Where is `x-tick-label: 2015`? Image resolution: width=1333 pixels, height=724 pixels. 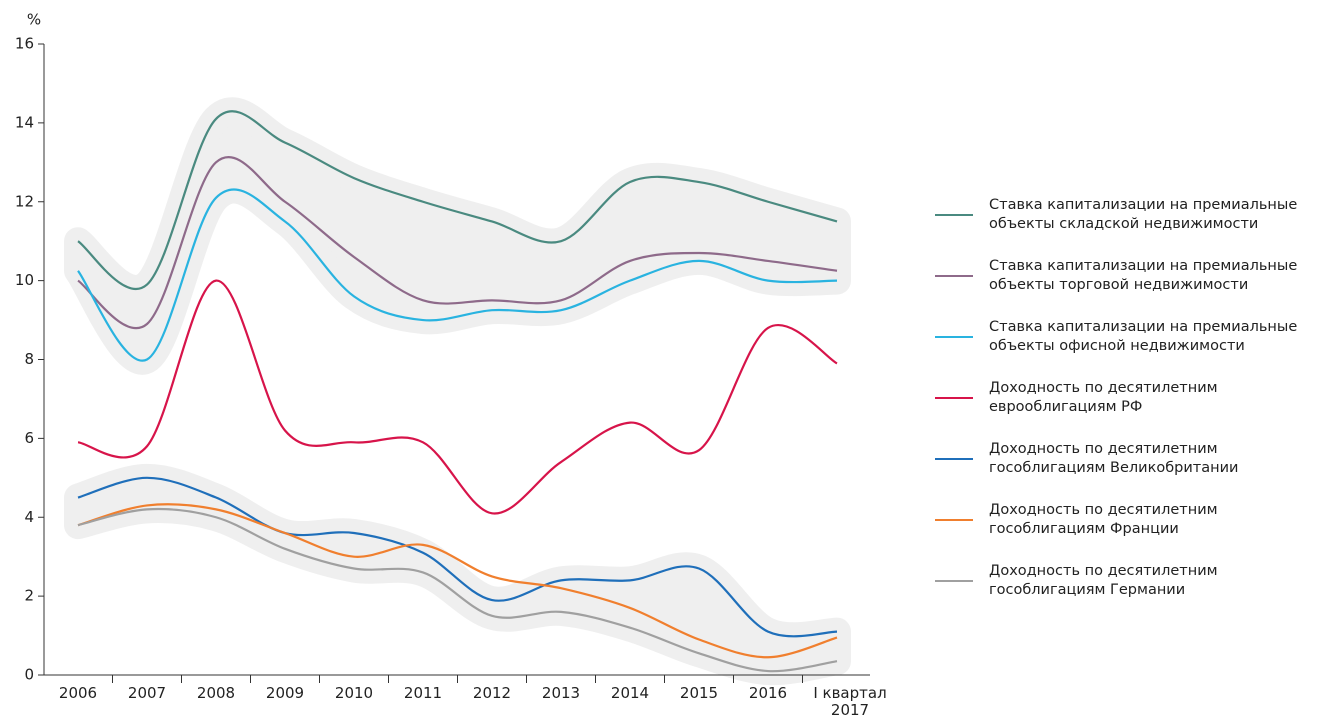 x-tick-label: 2015 is located at coordinates (699, 693).